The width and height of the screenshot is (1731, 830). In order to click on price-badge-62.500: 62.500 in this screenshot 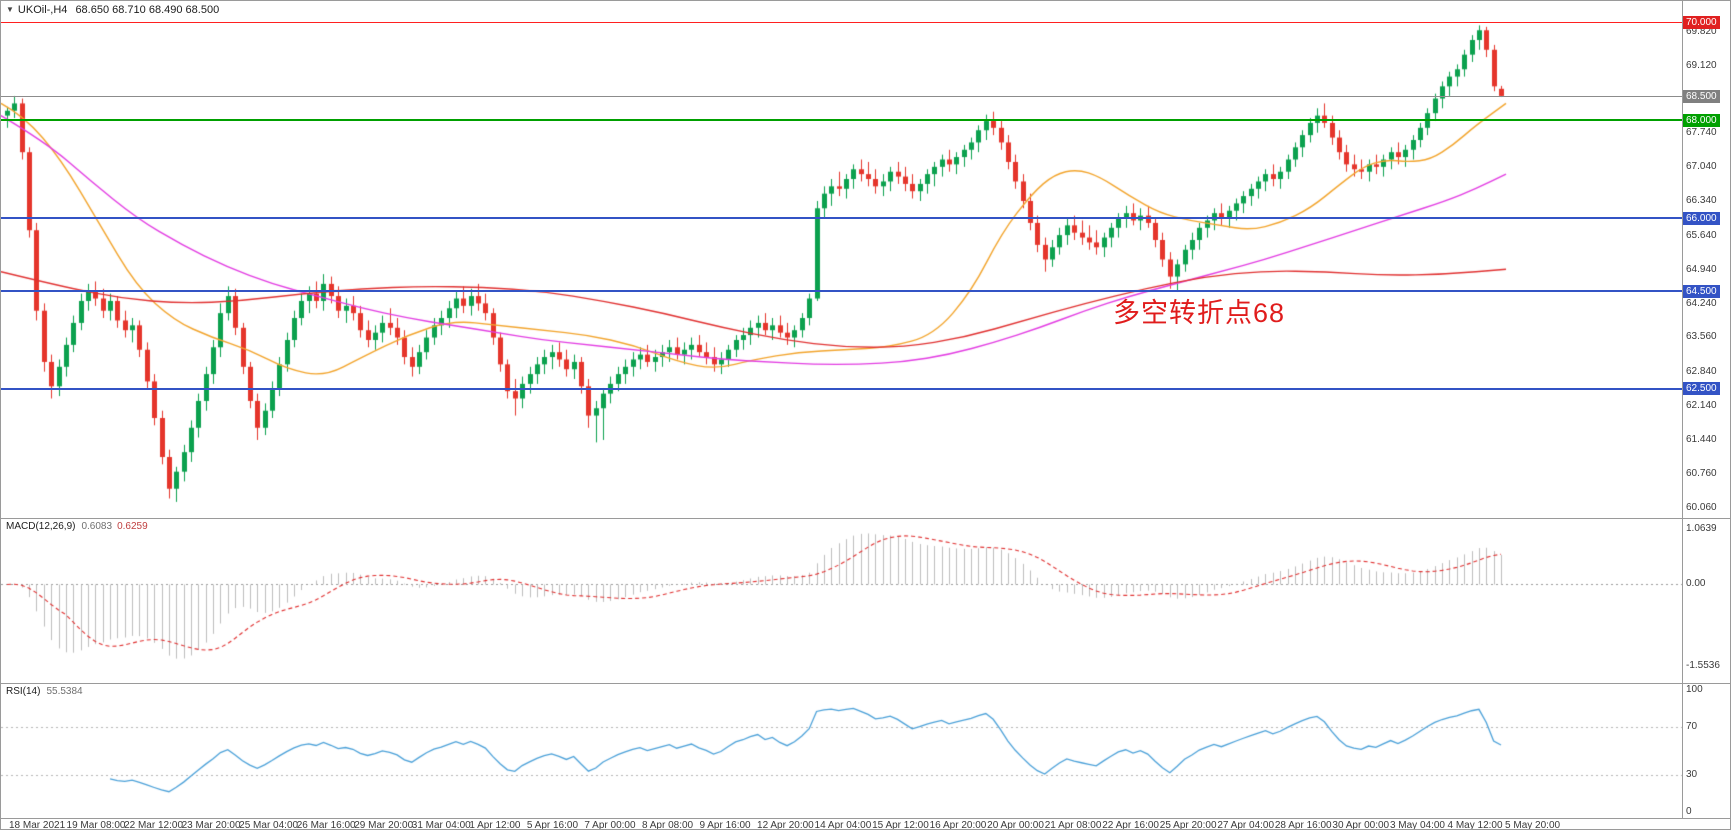, I will do `click(1701, 389)`.